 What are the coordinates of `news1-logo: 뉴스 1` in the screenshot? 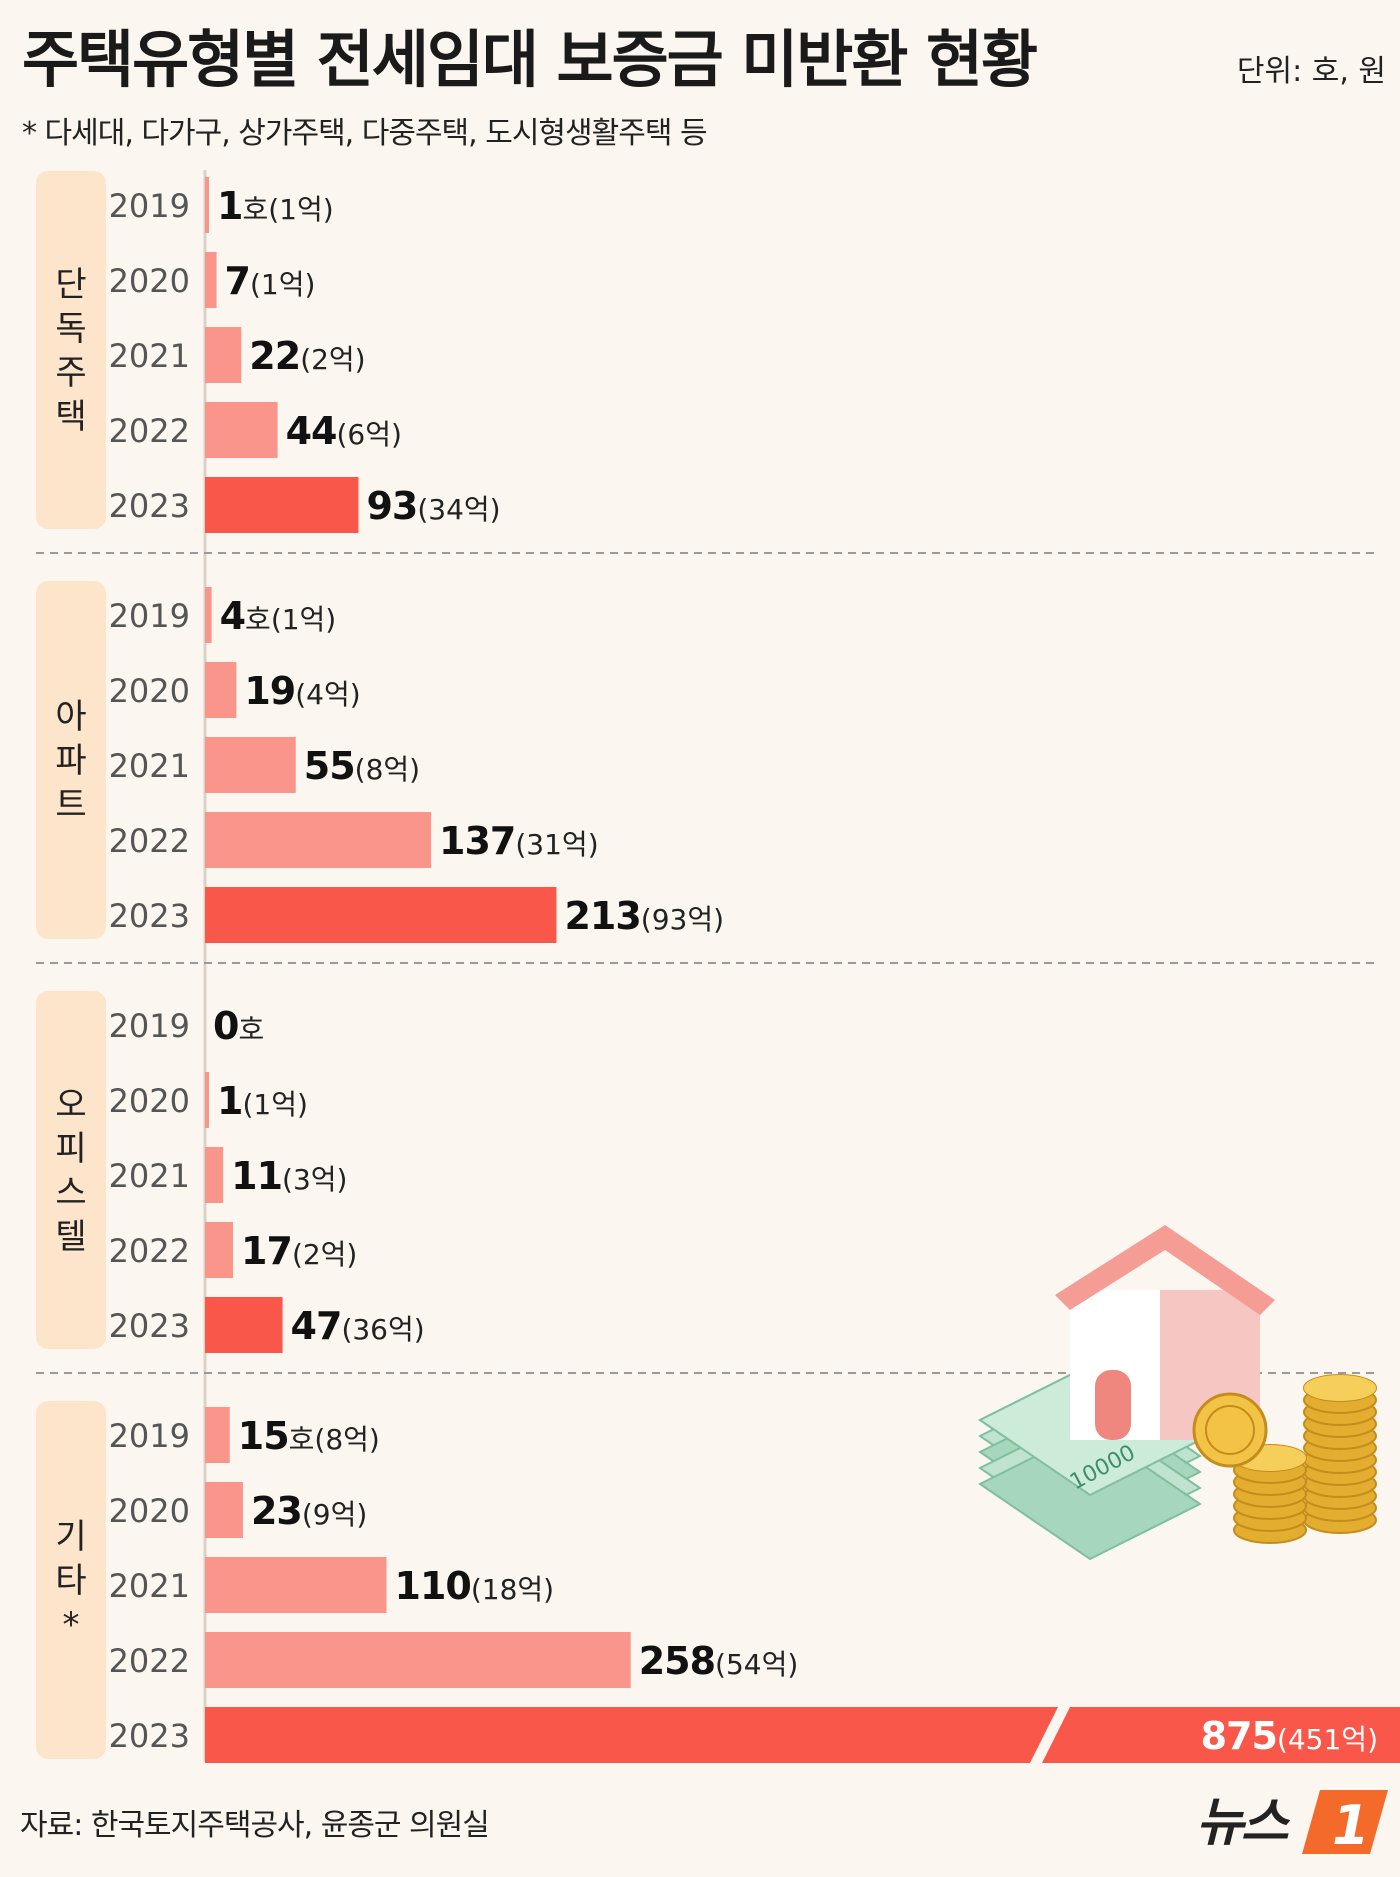 It's located at (1292, 1823).